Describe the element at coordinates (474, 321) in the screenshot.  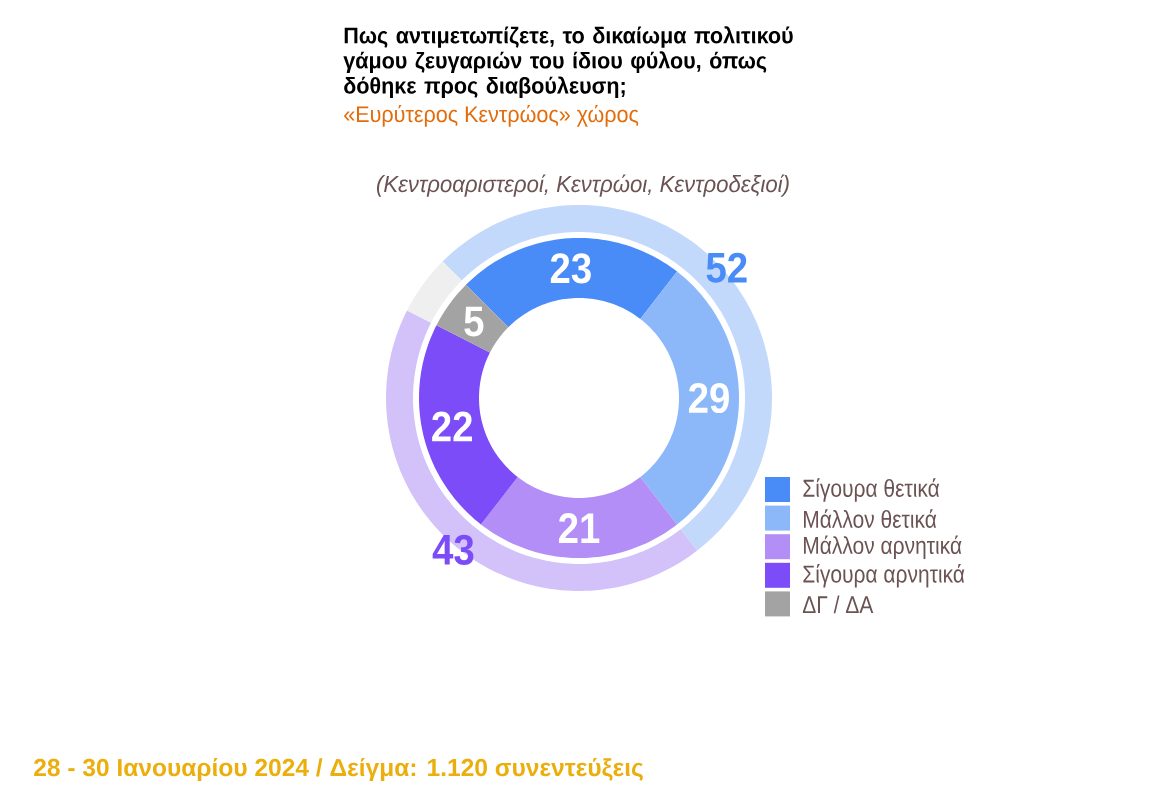
I see `data-label: 5` at that location.